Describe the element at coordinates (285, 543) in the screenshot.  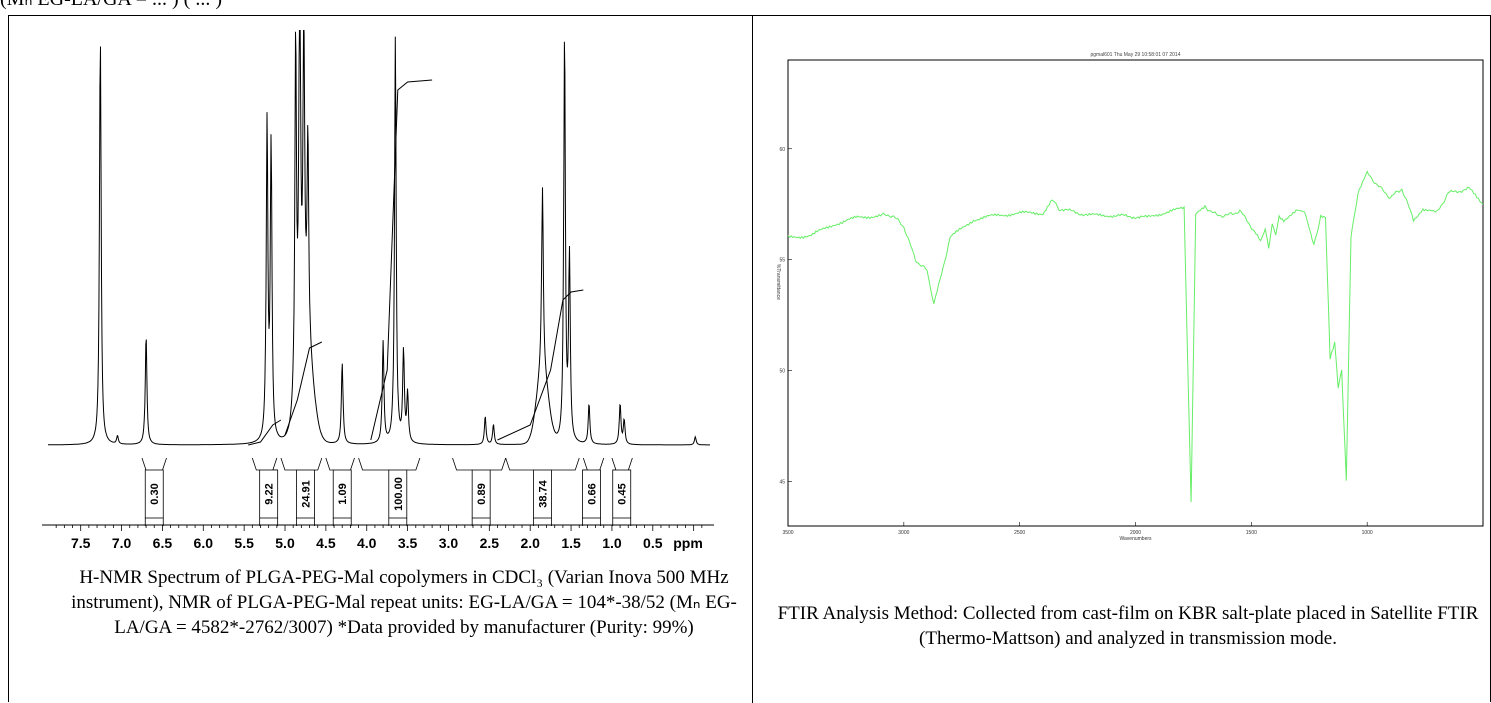
I see `nmr-x-tick-label: 5.0` at that location.